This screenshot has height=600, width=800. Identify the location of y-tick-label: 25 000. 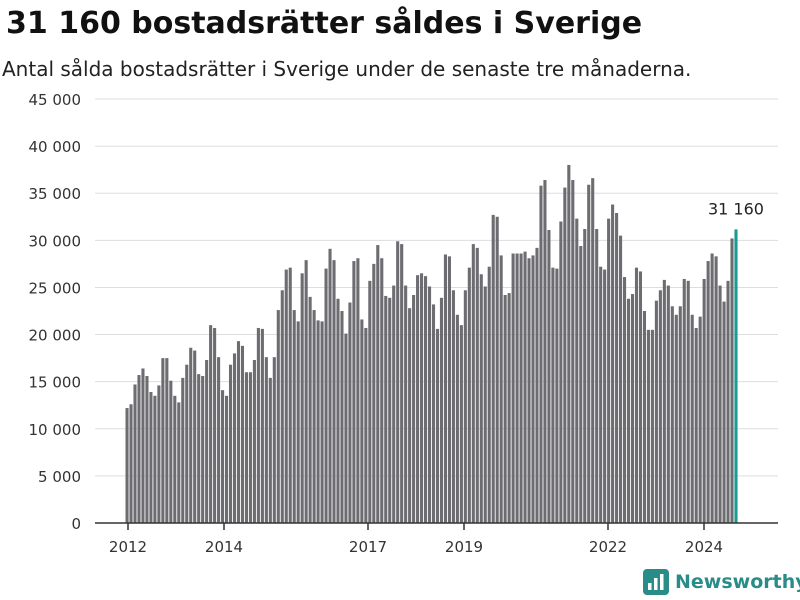
(55, 288).